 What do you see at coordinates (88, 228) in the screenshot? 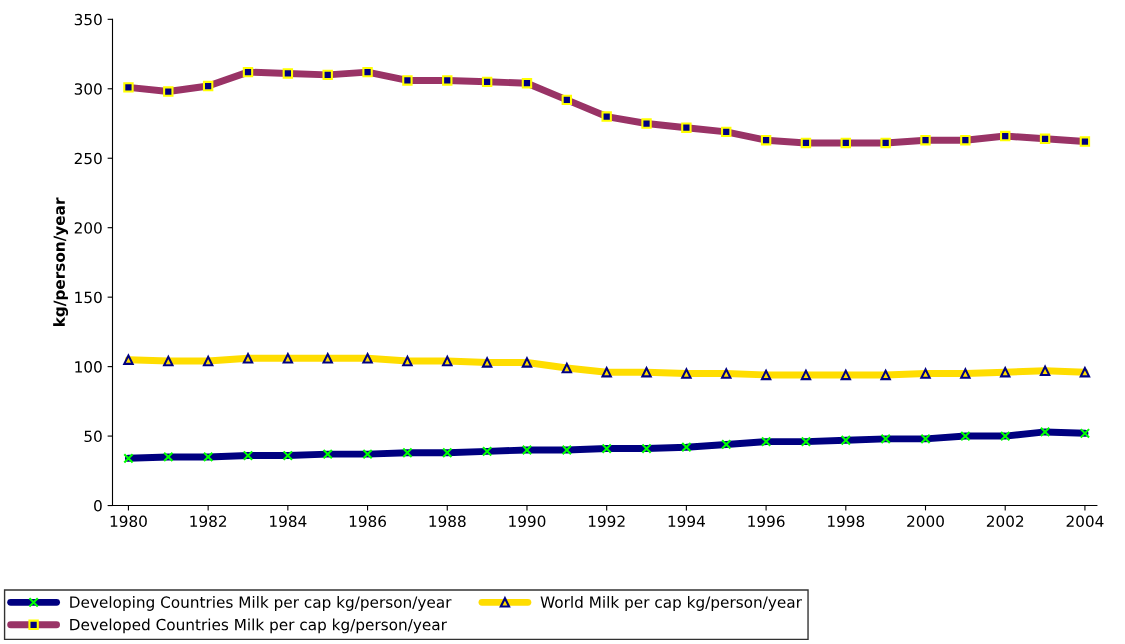
I see `y-tick-label: 200` at bounding box center [88, 228].